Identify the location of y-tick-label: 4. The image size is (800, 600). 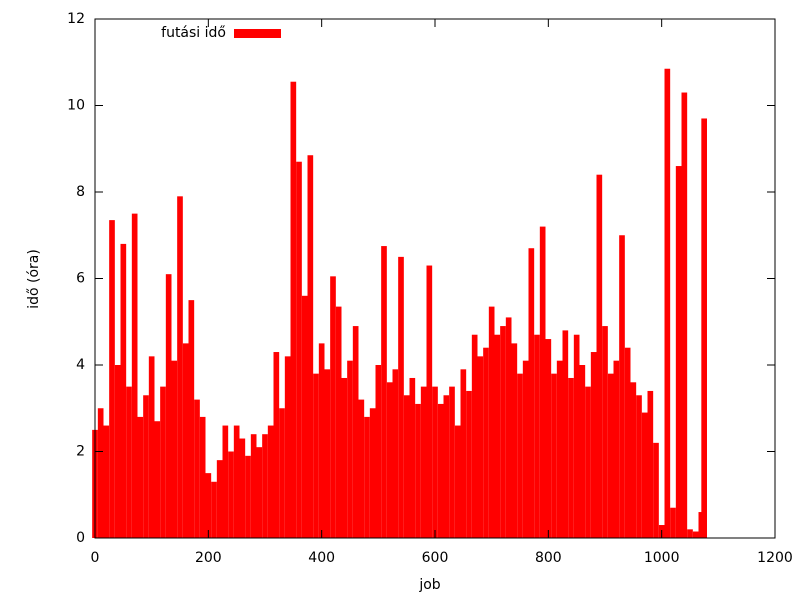
(80, 365).